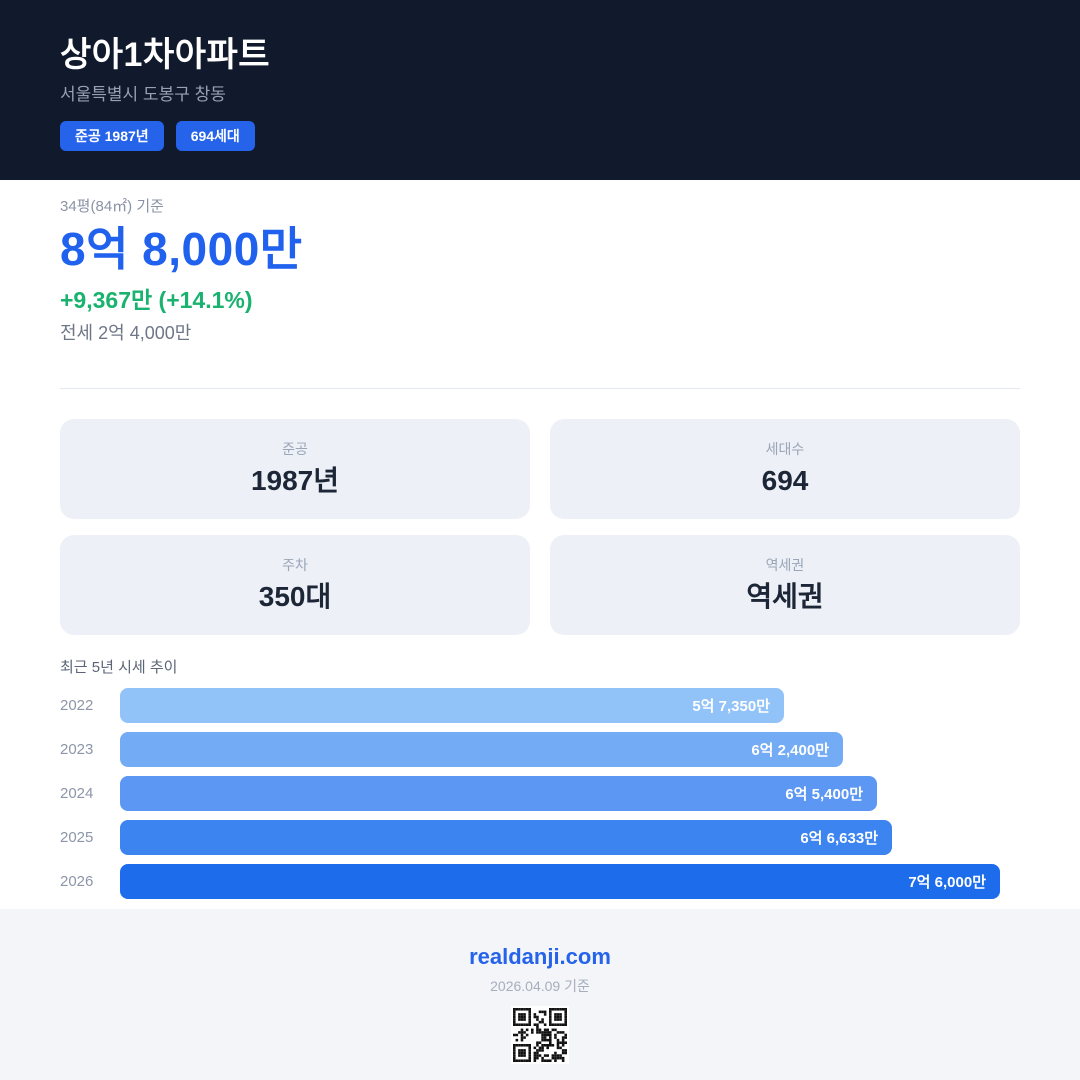  What do you see at coordinates (506, 837) in the screenshot?
I see `chart-bar-2025: 6억 6,633만` at bounding box center [506, 837].